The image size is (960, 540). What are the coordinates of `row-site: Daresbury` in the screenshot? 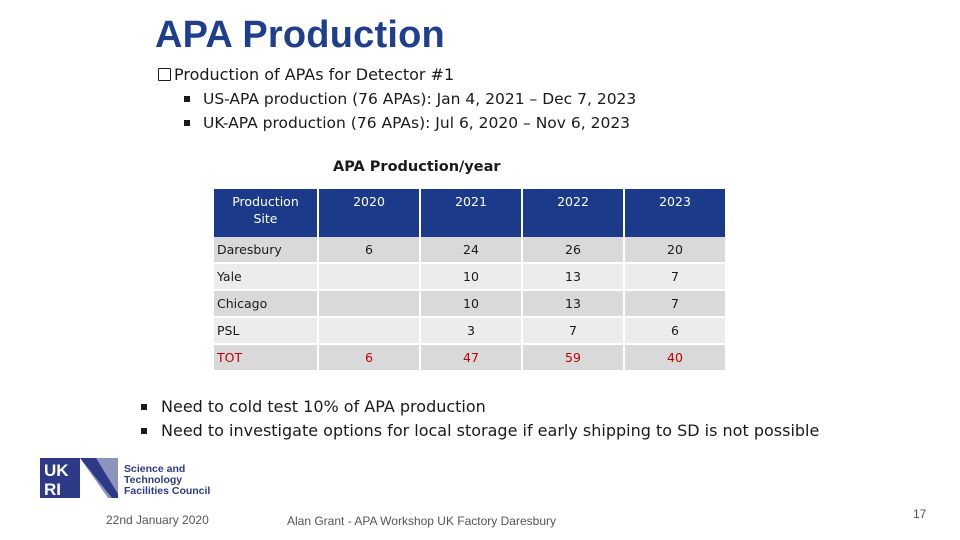 It's located at (265, 250).